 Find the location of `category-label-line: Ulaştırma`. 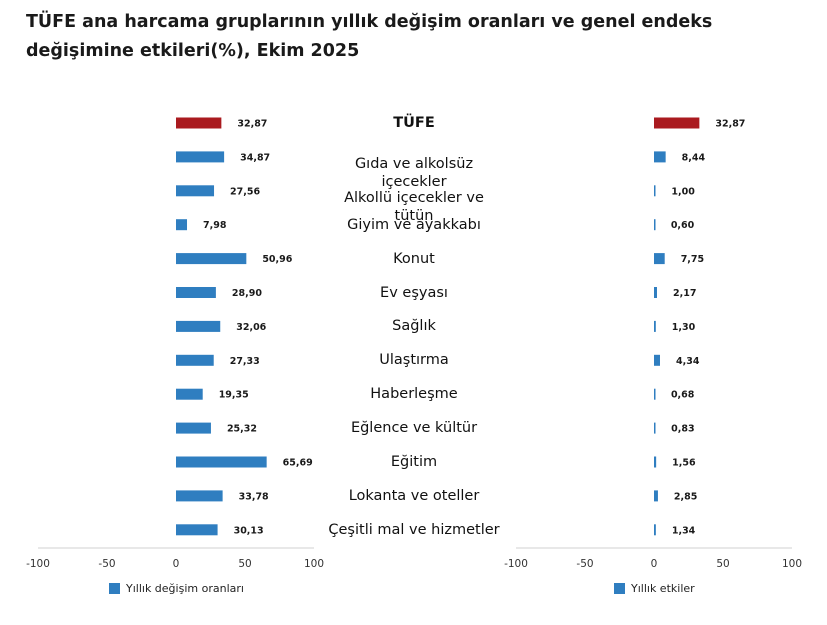

category-label-line: Ulaştırma is located at coordinates (414, 360).